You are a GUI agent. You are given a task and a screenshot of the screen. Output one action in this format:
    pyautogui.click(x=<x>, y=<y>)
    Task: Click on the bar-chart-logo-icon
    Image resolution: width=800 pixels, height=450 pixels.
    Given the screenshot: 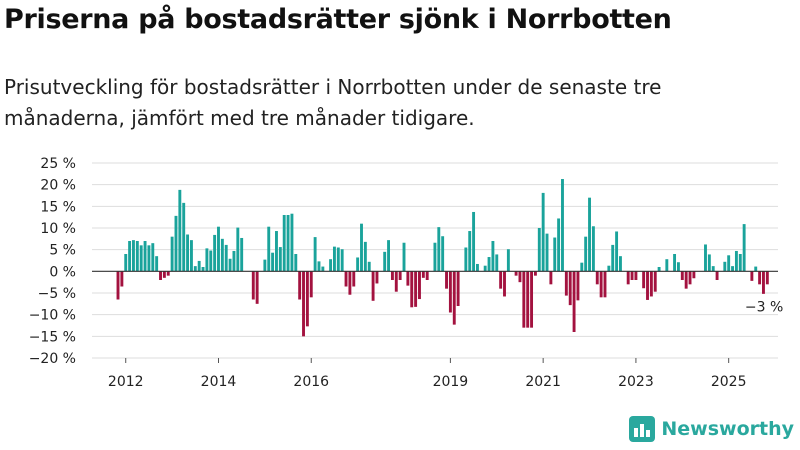 What is the action you would take?
    pyautogui.click(x=642, y=429)
    